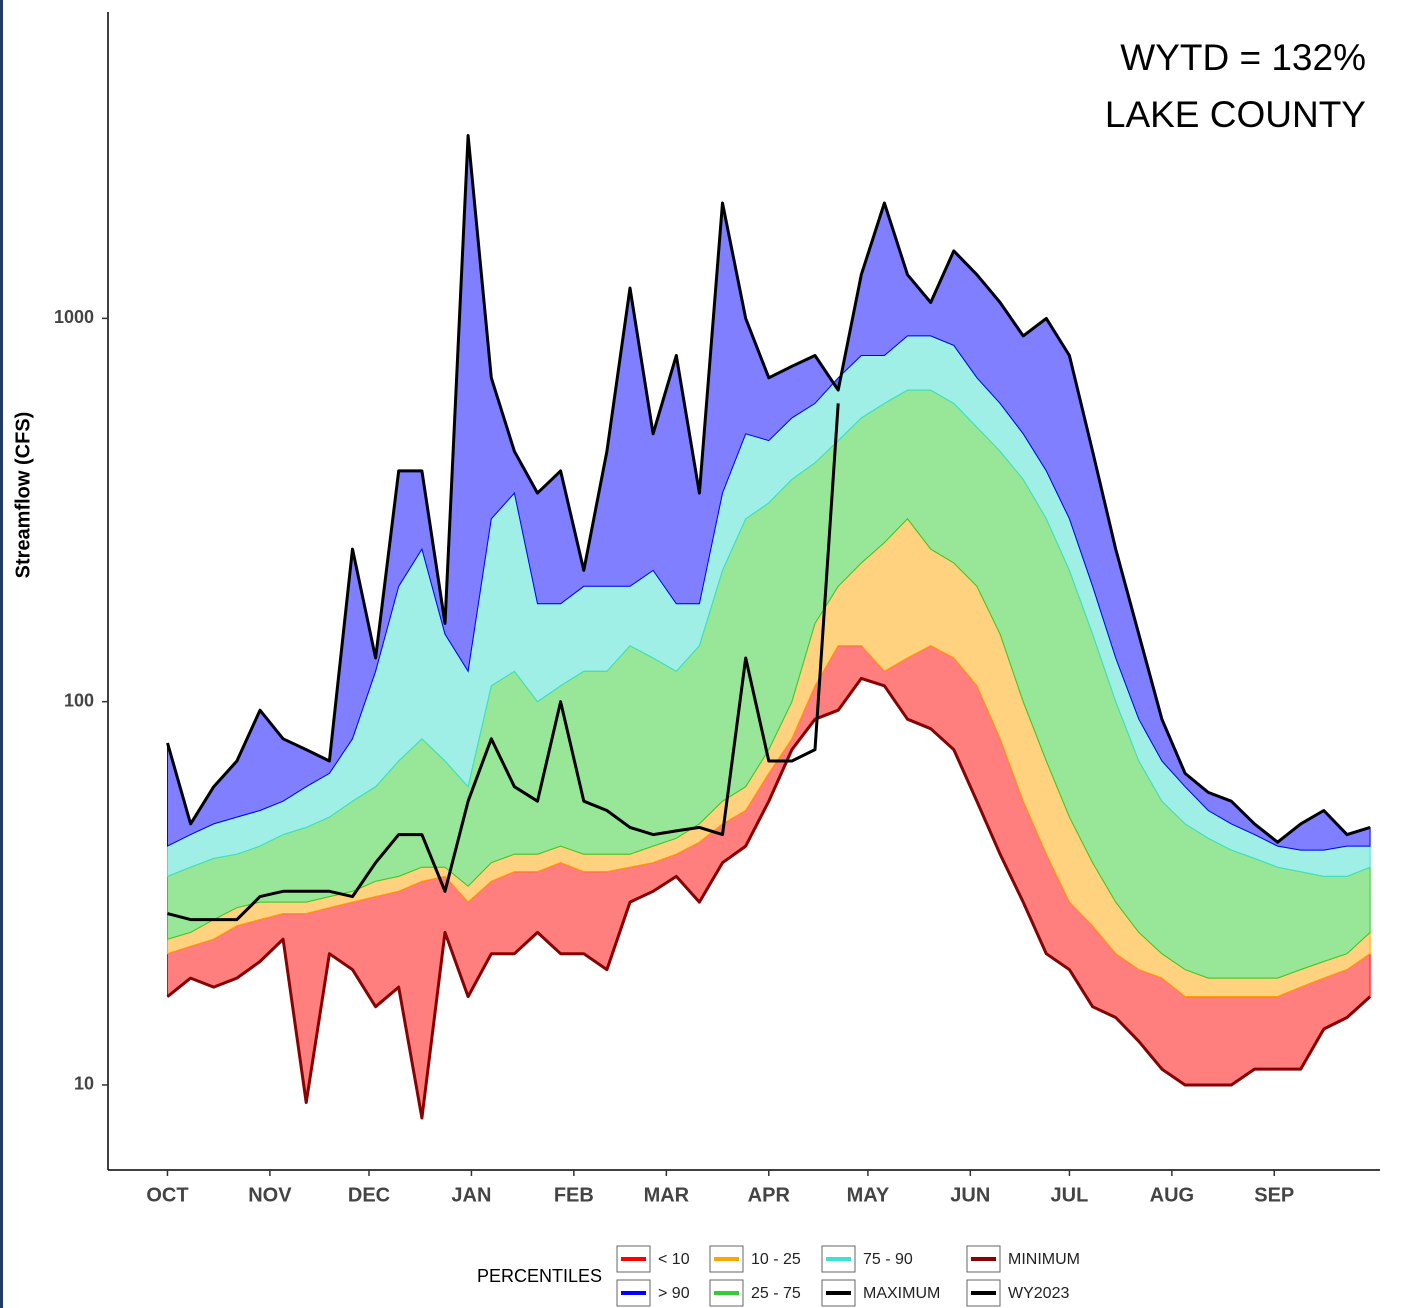 Image resolution: width=1416 pixels, height=1308 pixels. I want to click on legend-title: PERCENTILES, so click(539, 1276).